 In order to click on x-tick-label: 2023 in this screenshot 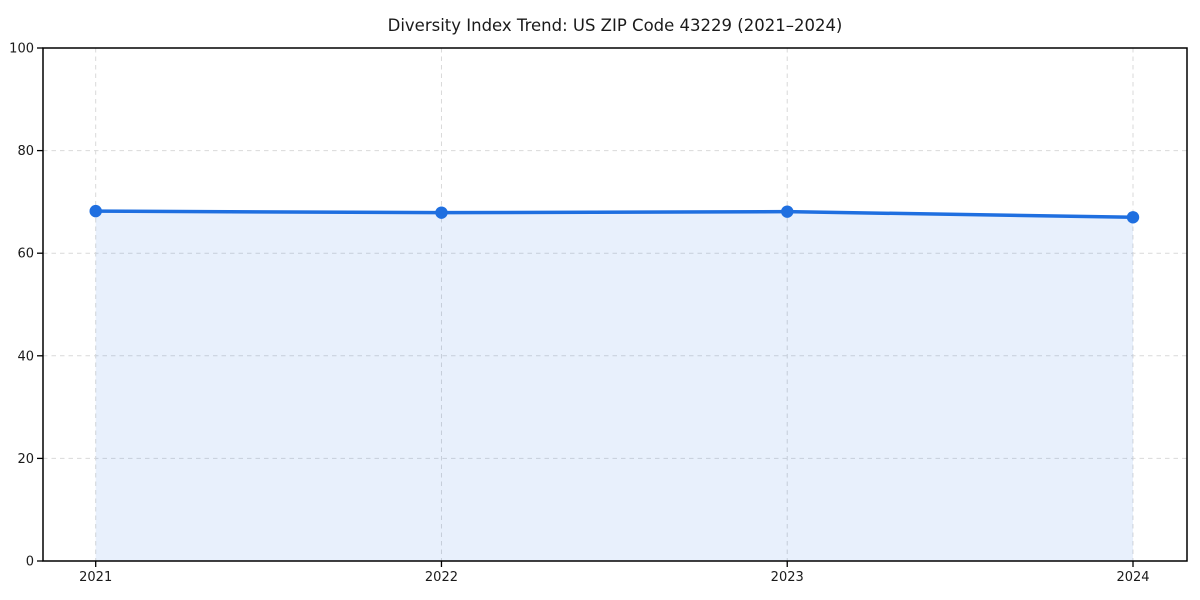, I will do `click(787, 577)`.